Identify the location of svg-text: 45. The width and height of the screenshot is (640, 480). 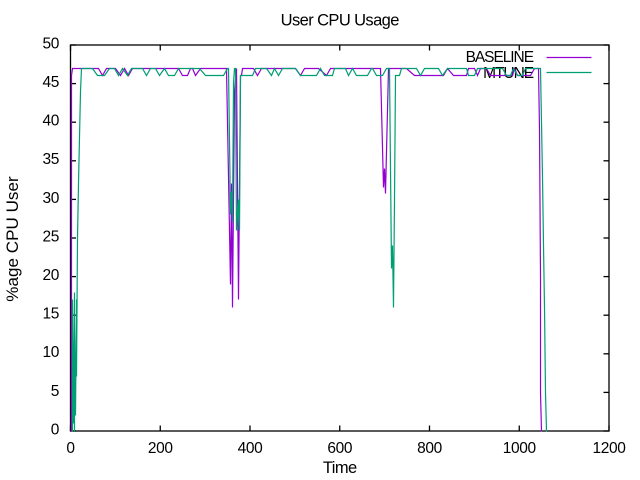
(51, 82).